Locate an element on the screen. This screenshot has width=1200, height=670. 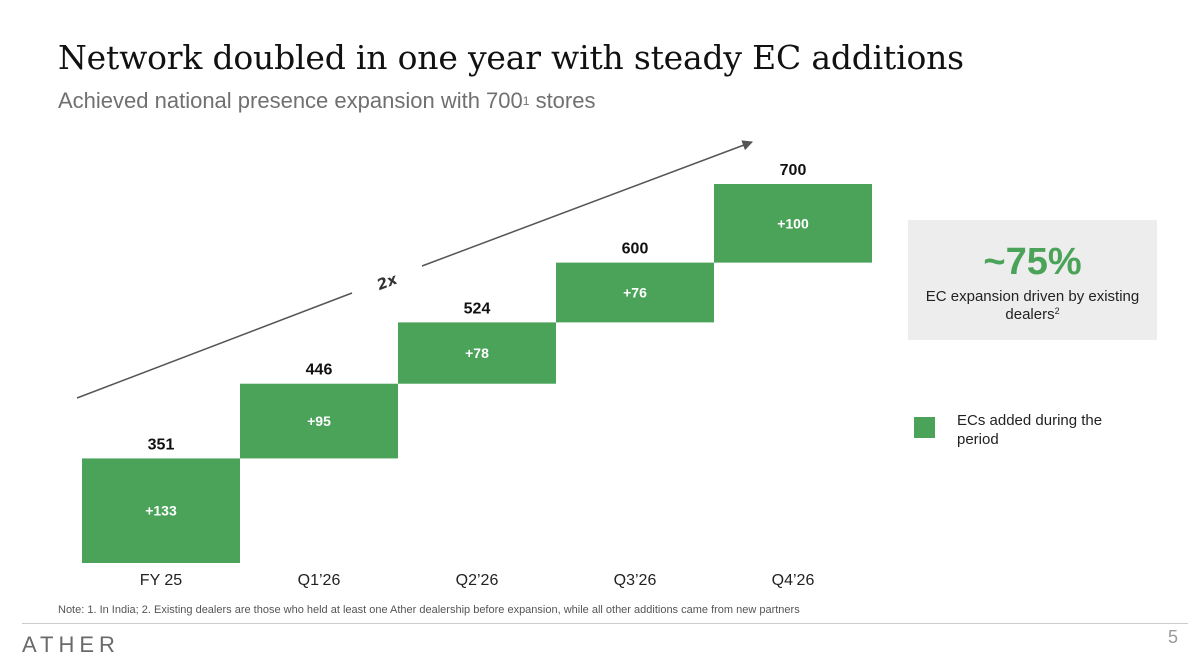
category-label-fy-25: FY 25 is located at coordinates (161, 580).